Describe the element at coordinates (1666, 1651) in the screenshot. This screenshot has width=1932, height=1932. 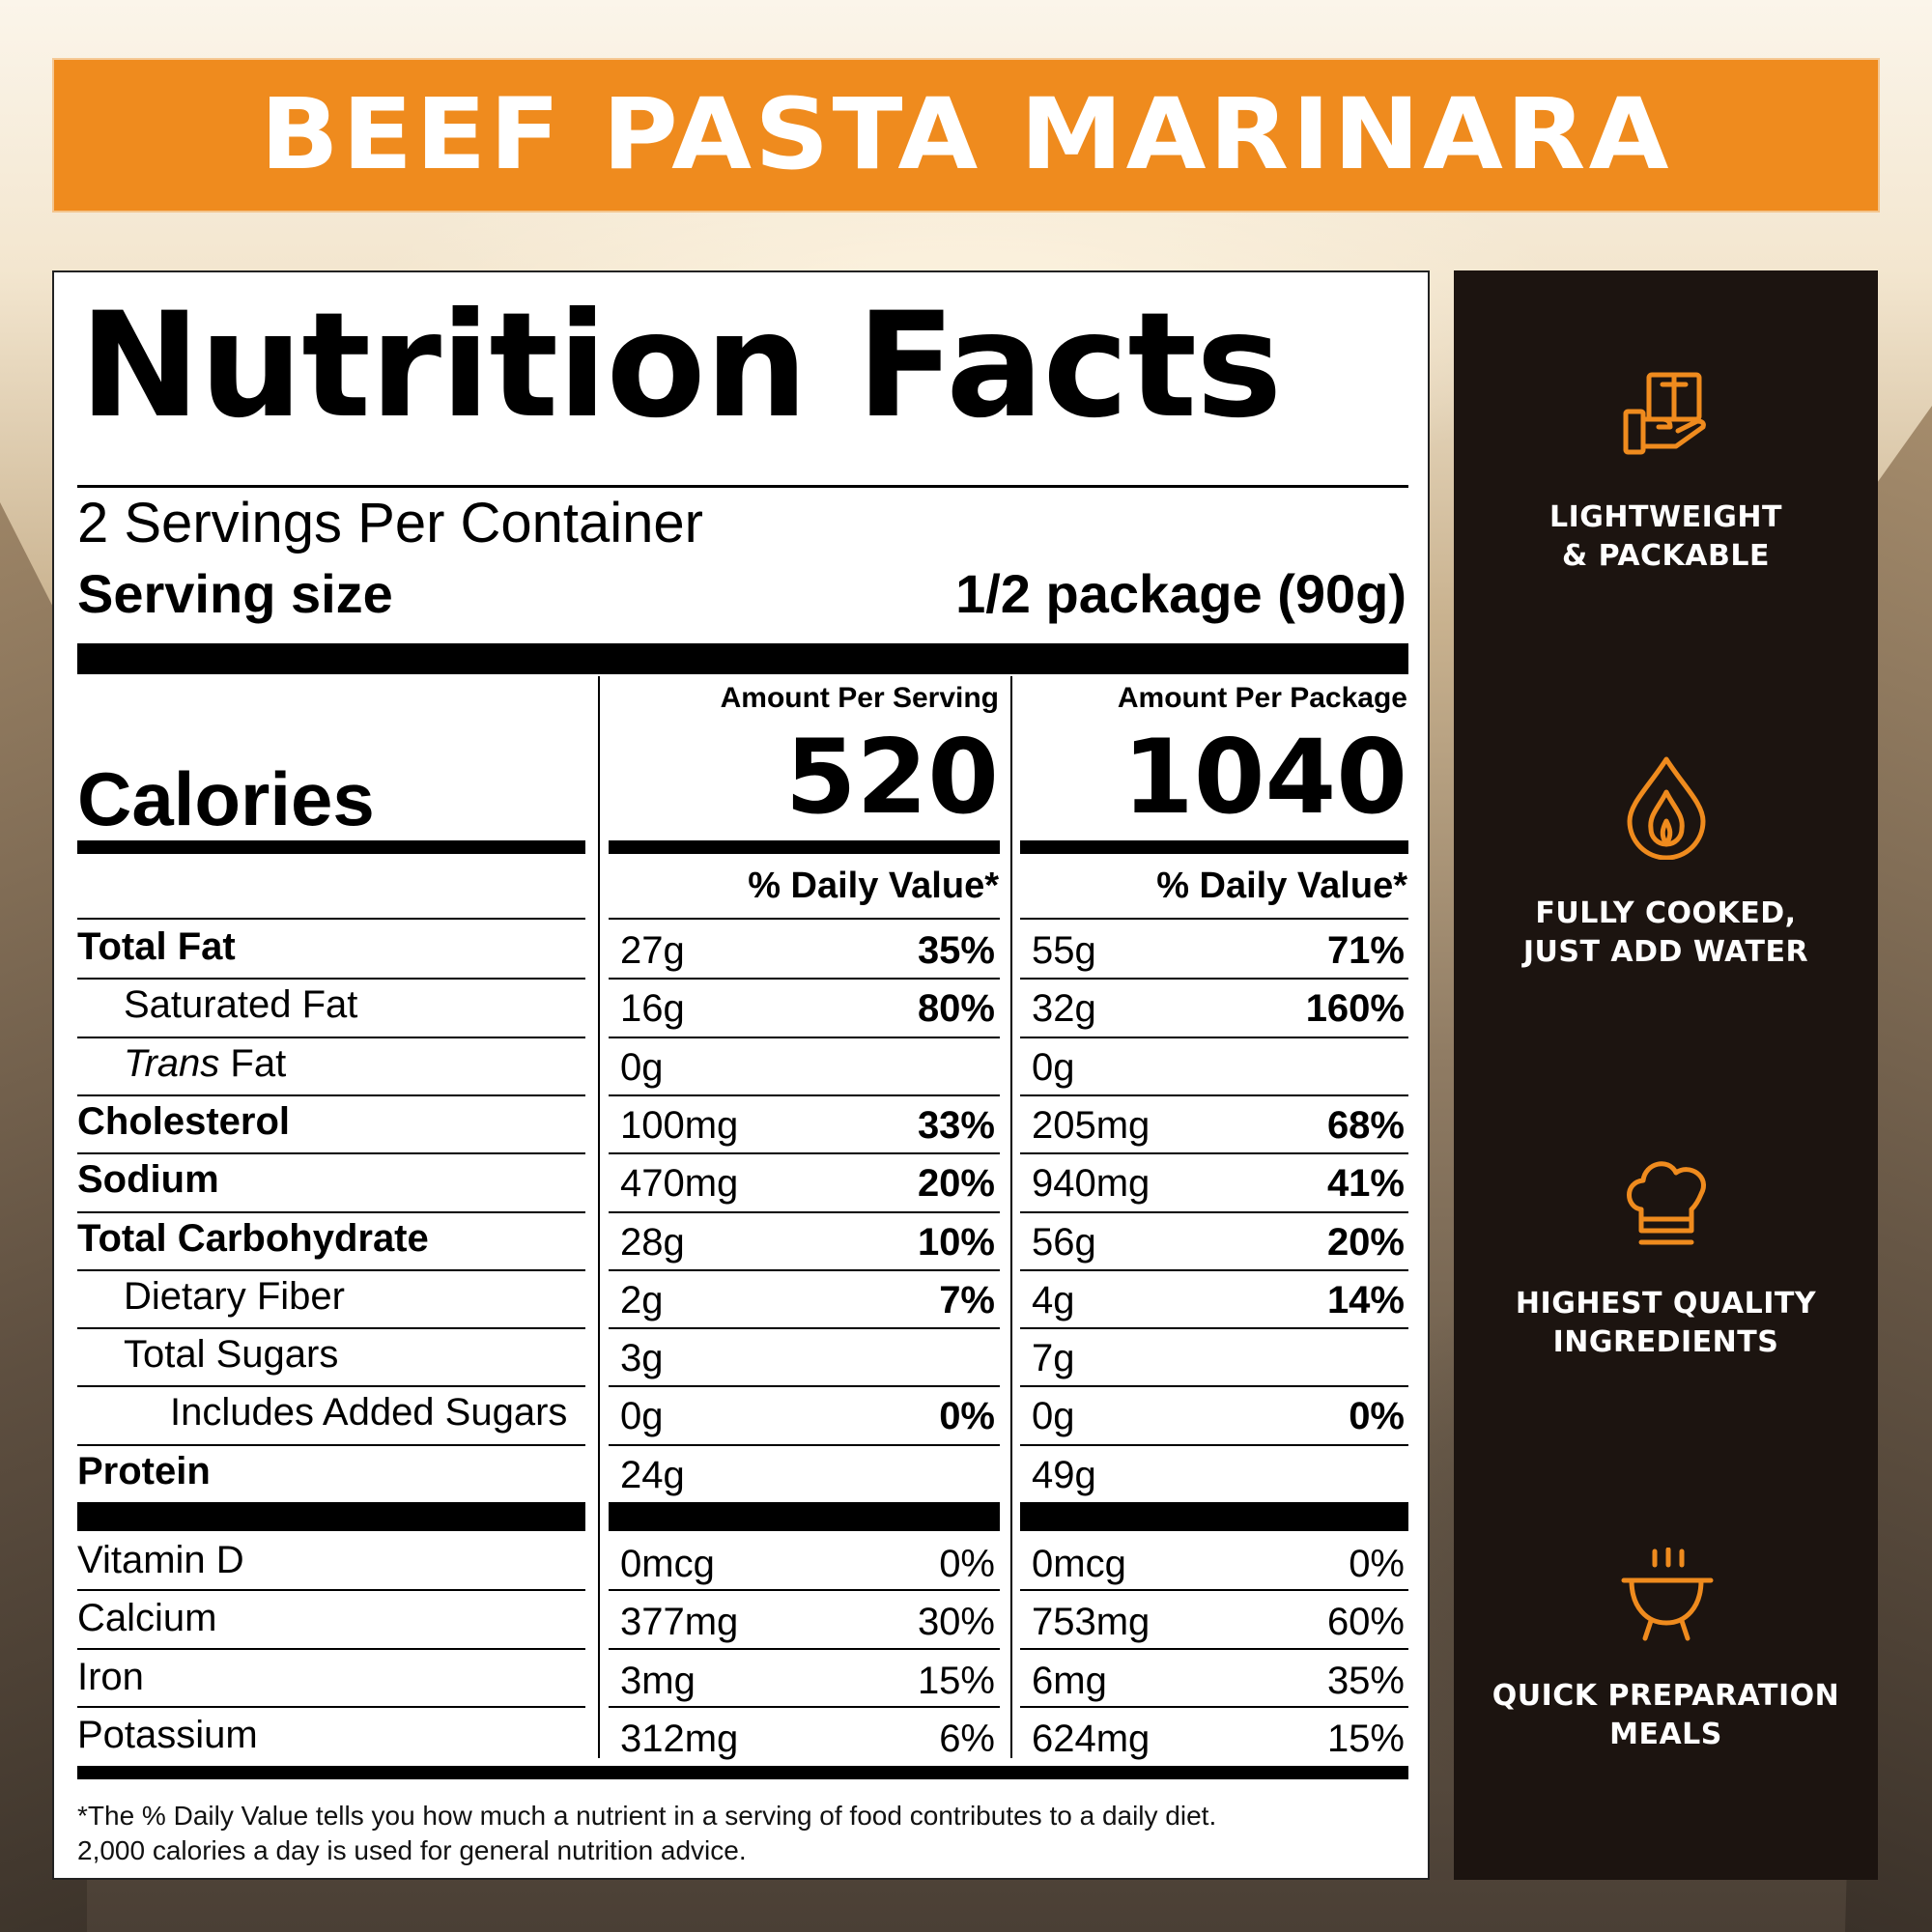
I see `feature-quick-prep: QUICK PREPARATION MEALS` at that location.